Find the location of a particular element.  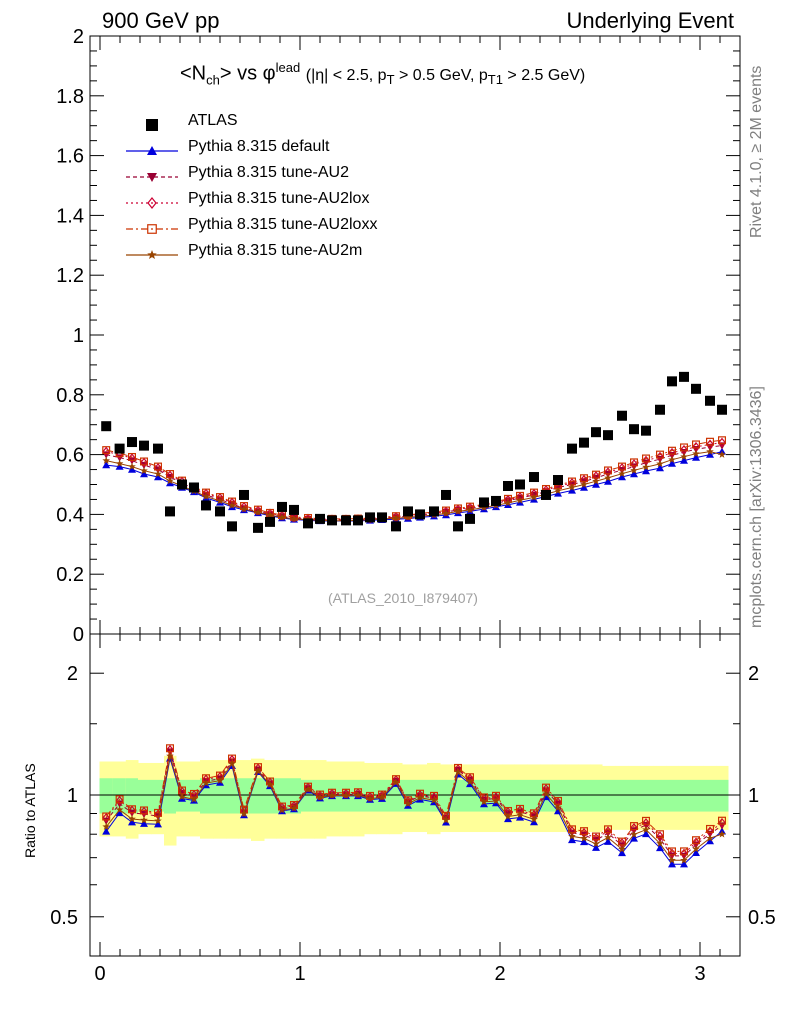

main-series-layer is located at coordinates (414, 452).